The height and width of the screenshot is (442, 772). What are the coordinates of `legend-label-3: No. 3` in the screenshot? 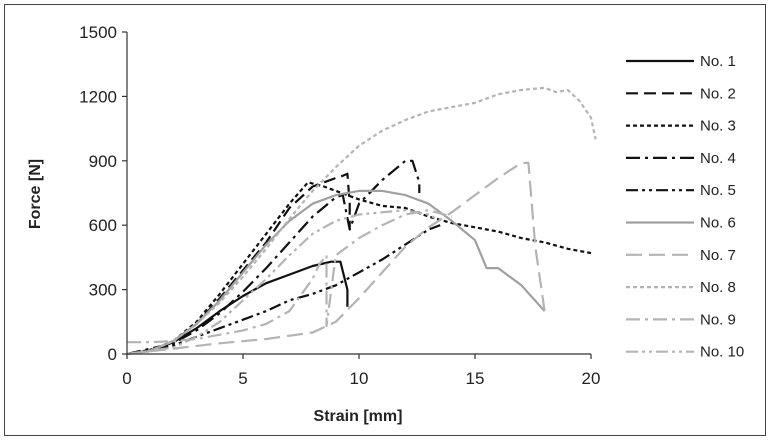 It's located at (718, 126).